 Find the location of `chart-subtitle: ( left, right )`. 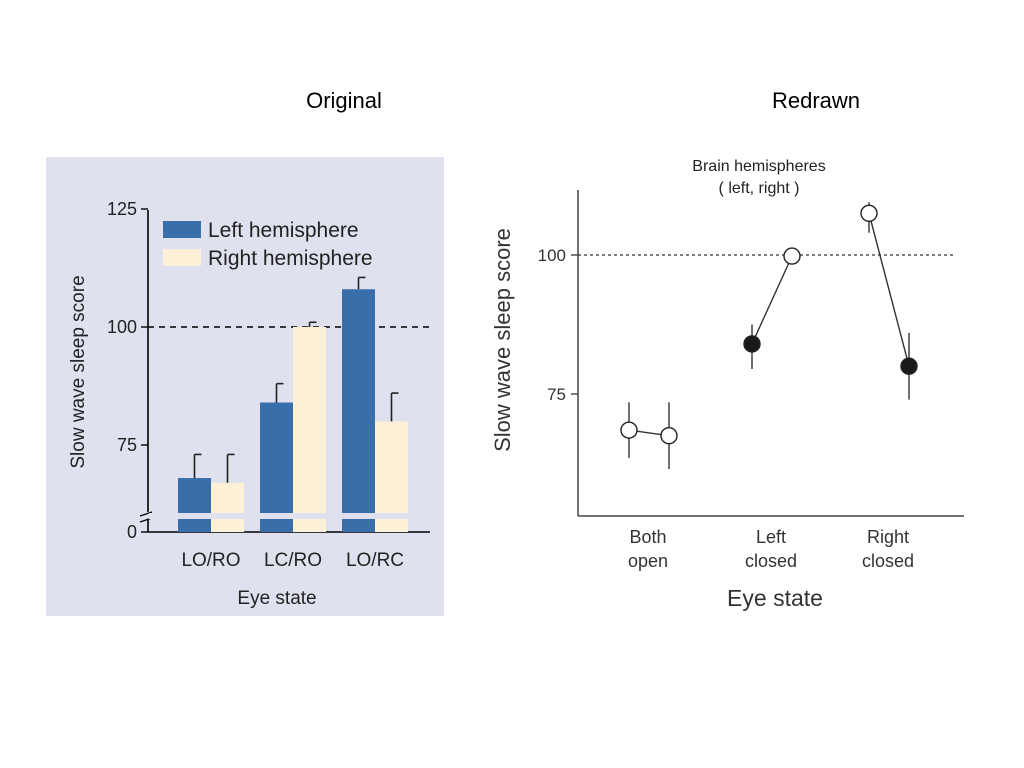

chart-subtitle: ( left, right ) is located at coordinates (759, 188).